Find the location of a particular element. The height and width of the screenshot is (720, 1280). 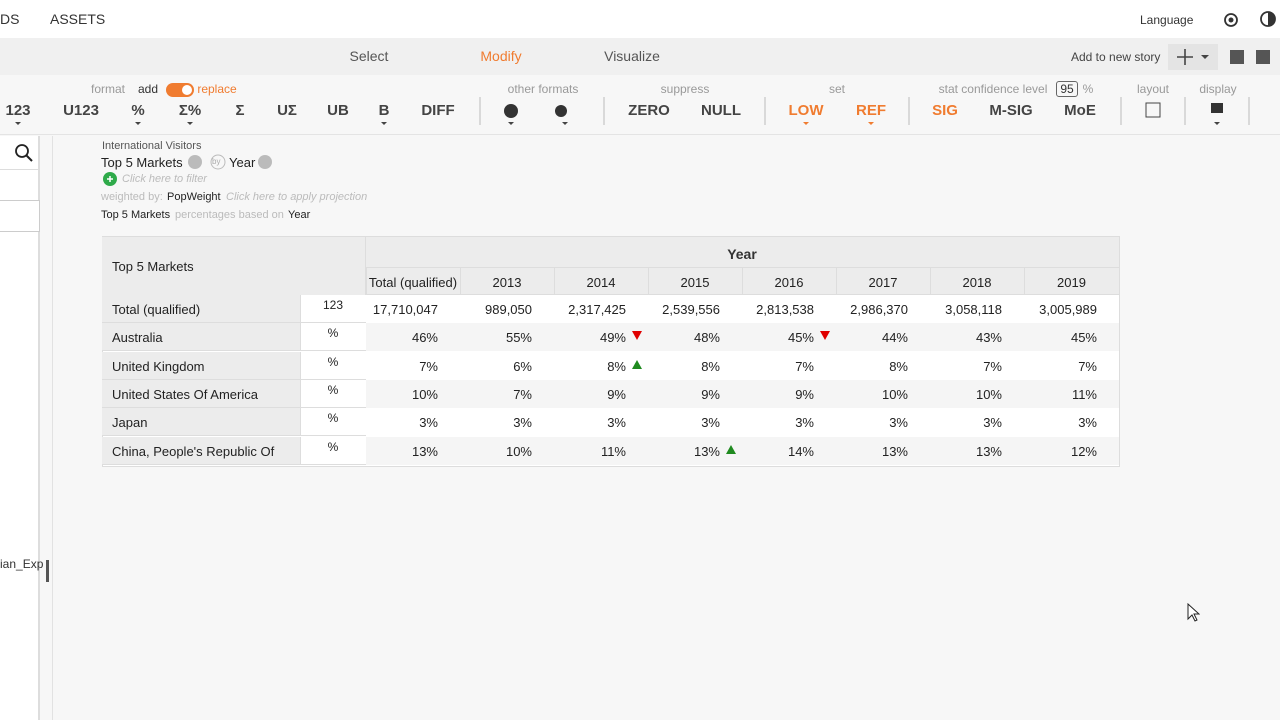

tab: Modify is located at coordinates (501, 56).